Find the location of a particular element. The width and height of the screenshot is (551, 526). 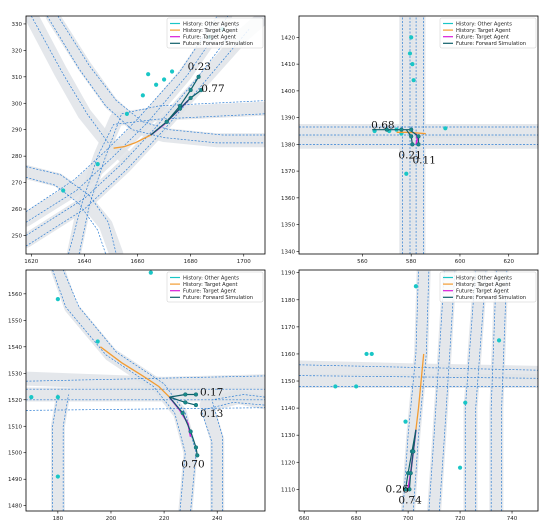

x-tick-label: 200 is located at coordinates (111, 519).